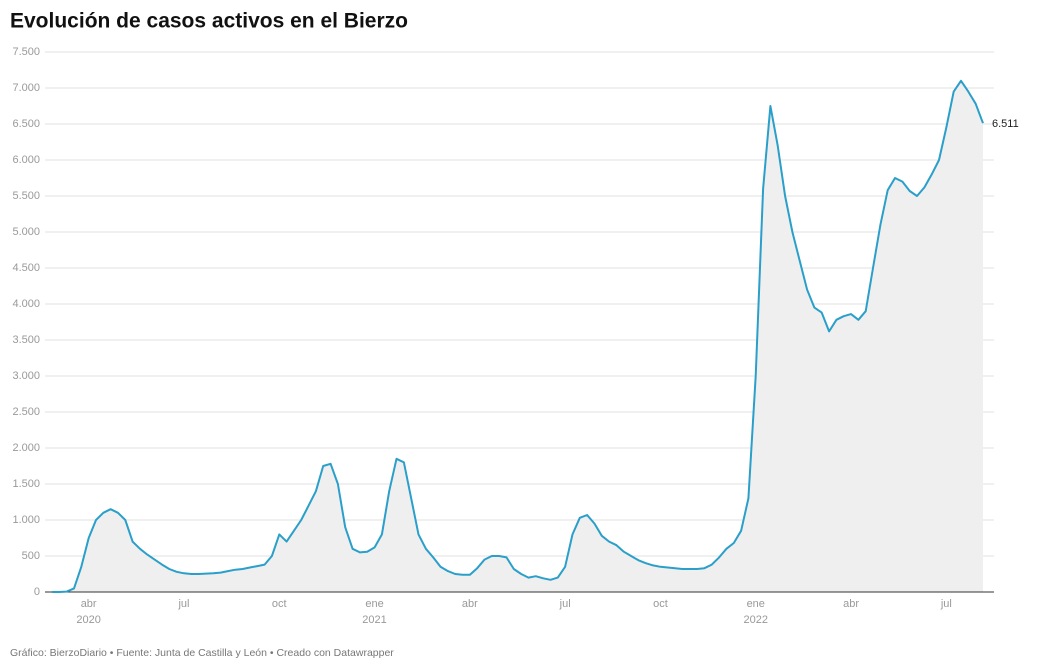 The image size is (1044, 670). Describe the element at coordinates (26, 340) in the screenshot. I see `y-tick-label: 3.500` at that location.